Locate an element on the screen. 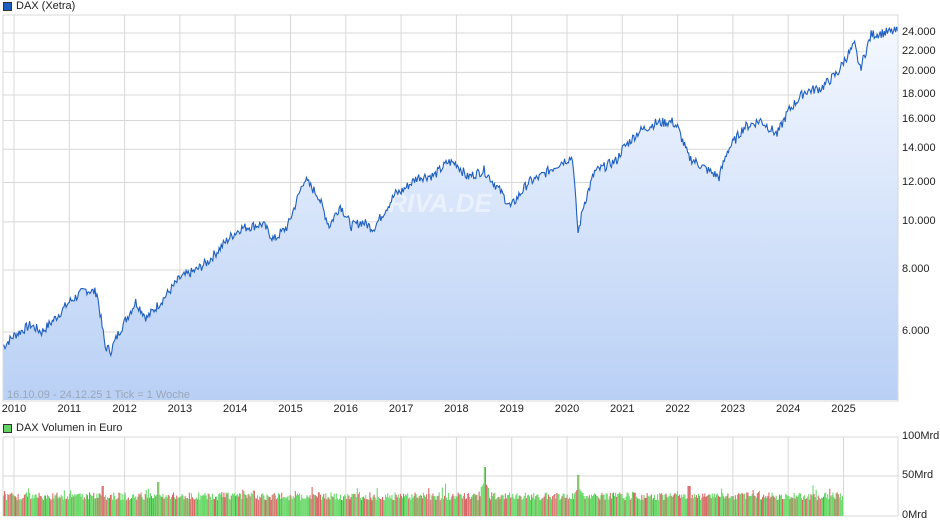 Image resolution: width=940 pixels, height=526 pixels. x-tick-label: 2025 is located at coordinates (843, 409).